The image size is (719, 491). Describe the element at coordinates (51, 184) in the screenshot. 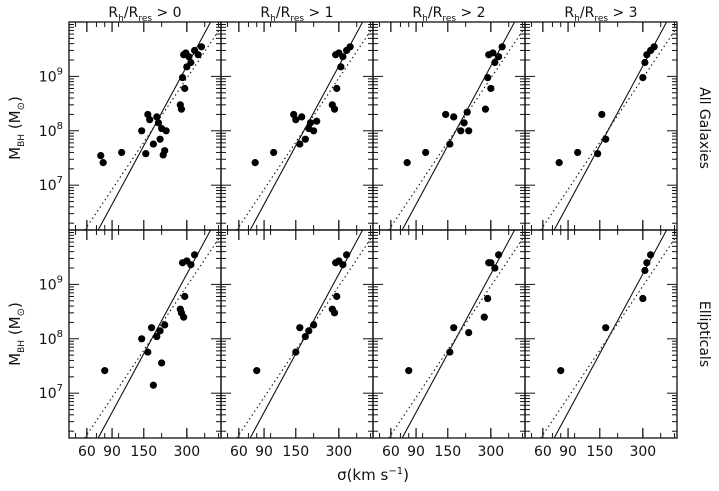

I see `y-tick-label: 10⁷` at that location.